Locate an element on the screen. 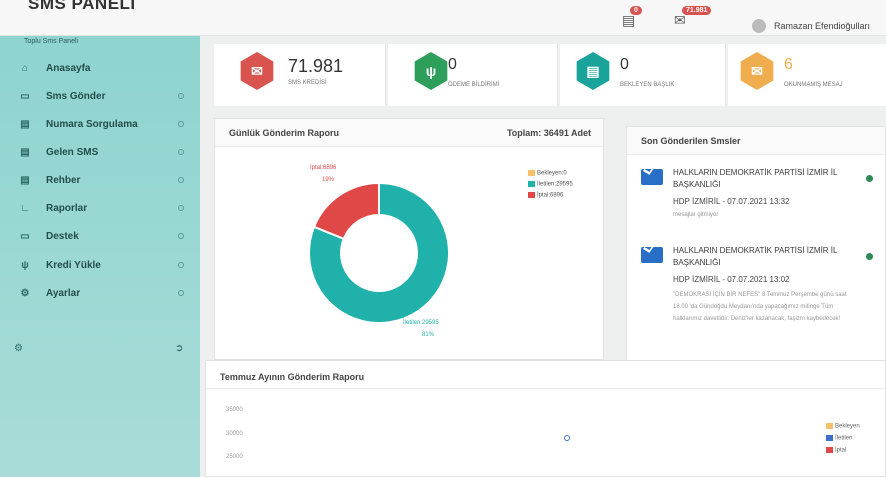 This screenshot has height=477, width=886. message-meta: HDP İZMİRİL - 07.07.2021 13:32 is located at coordinates (731, 201).